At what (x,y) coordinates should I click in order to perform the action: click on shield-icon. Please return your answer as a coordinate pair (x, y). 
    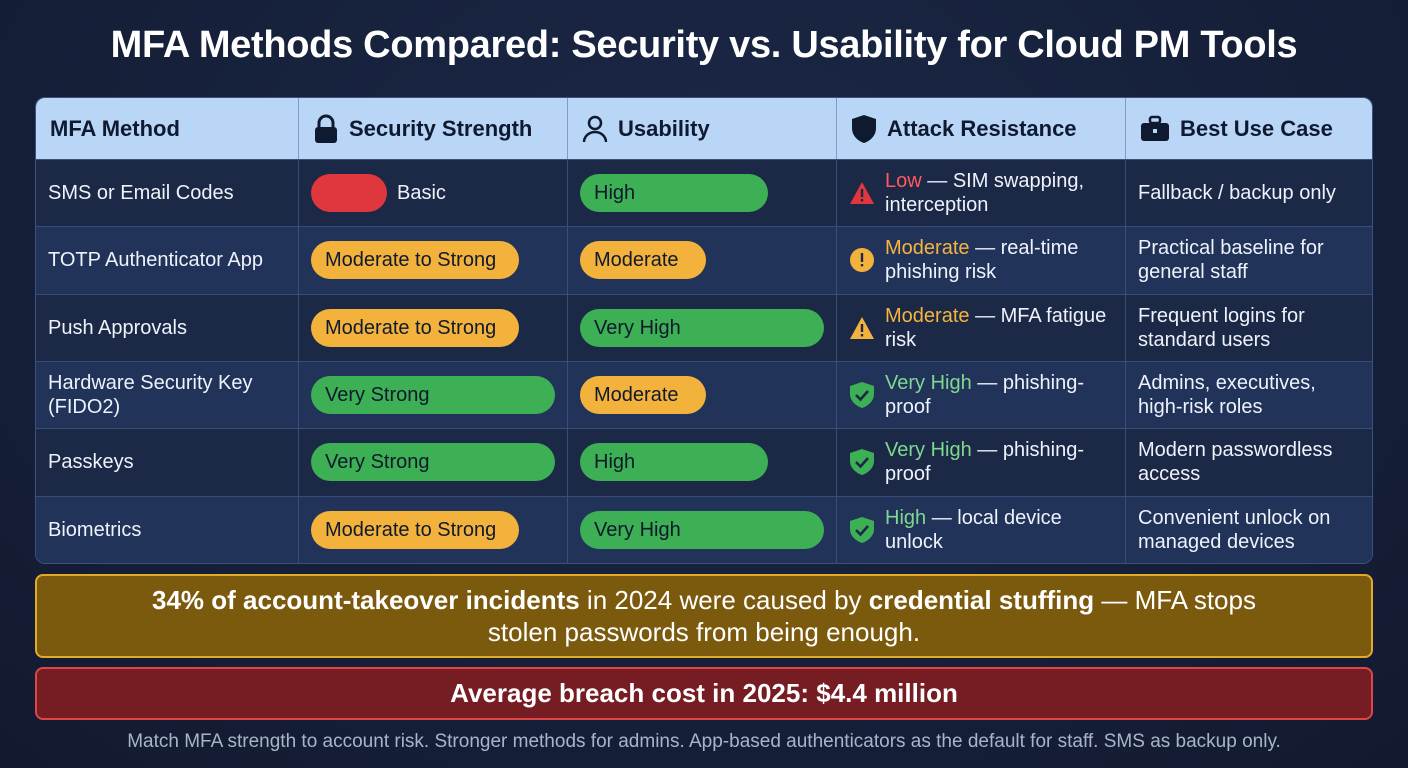
    Looking at the image, I should click on (864, 128).